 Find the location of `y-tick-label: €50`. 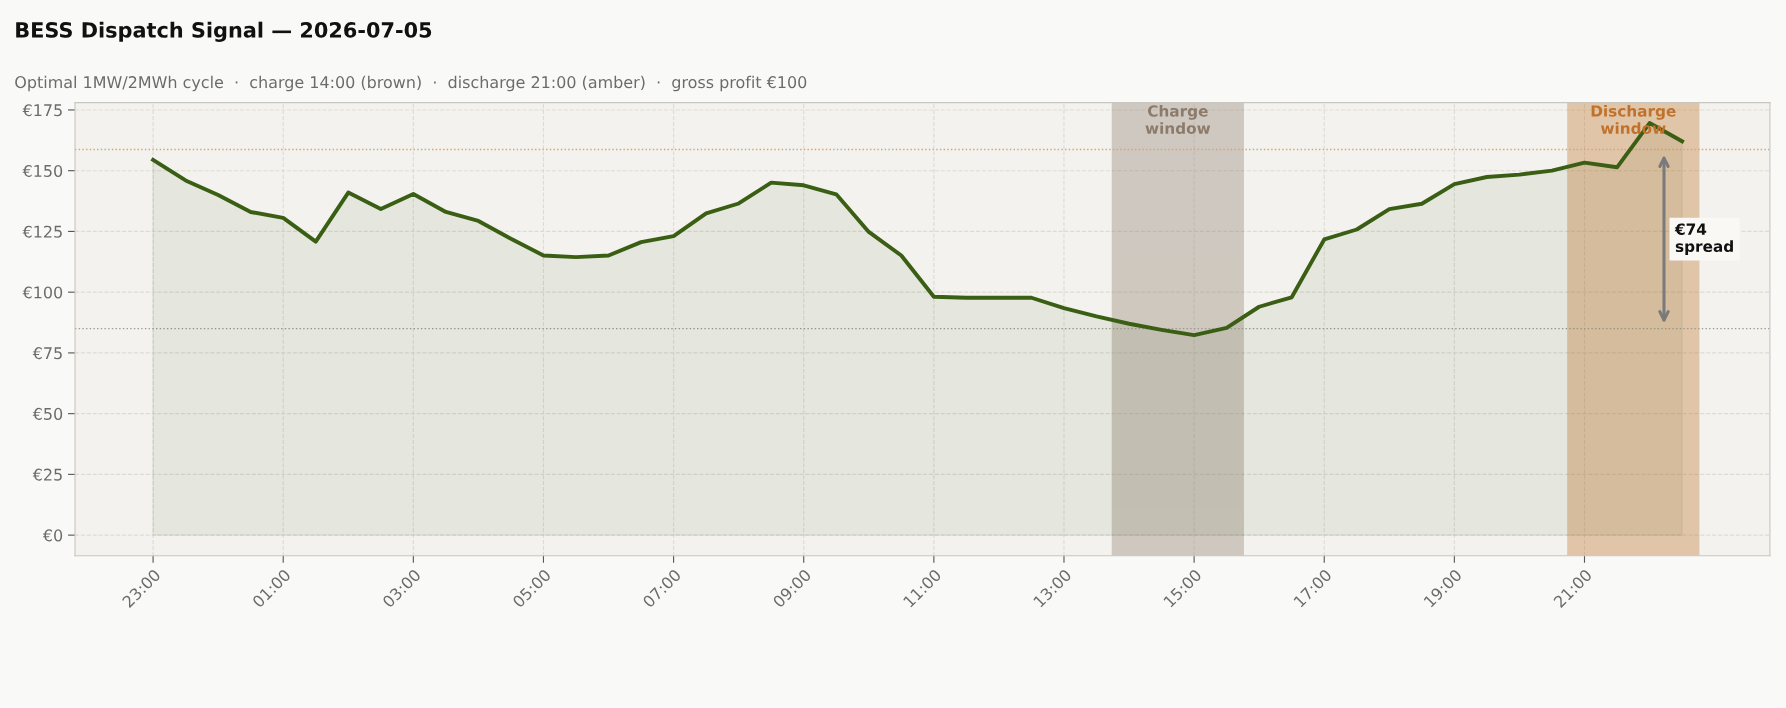

y-tick-label: €50 is located at coordinates (47, 413).